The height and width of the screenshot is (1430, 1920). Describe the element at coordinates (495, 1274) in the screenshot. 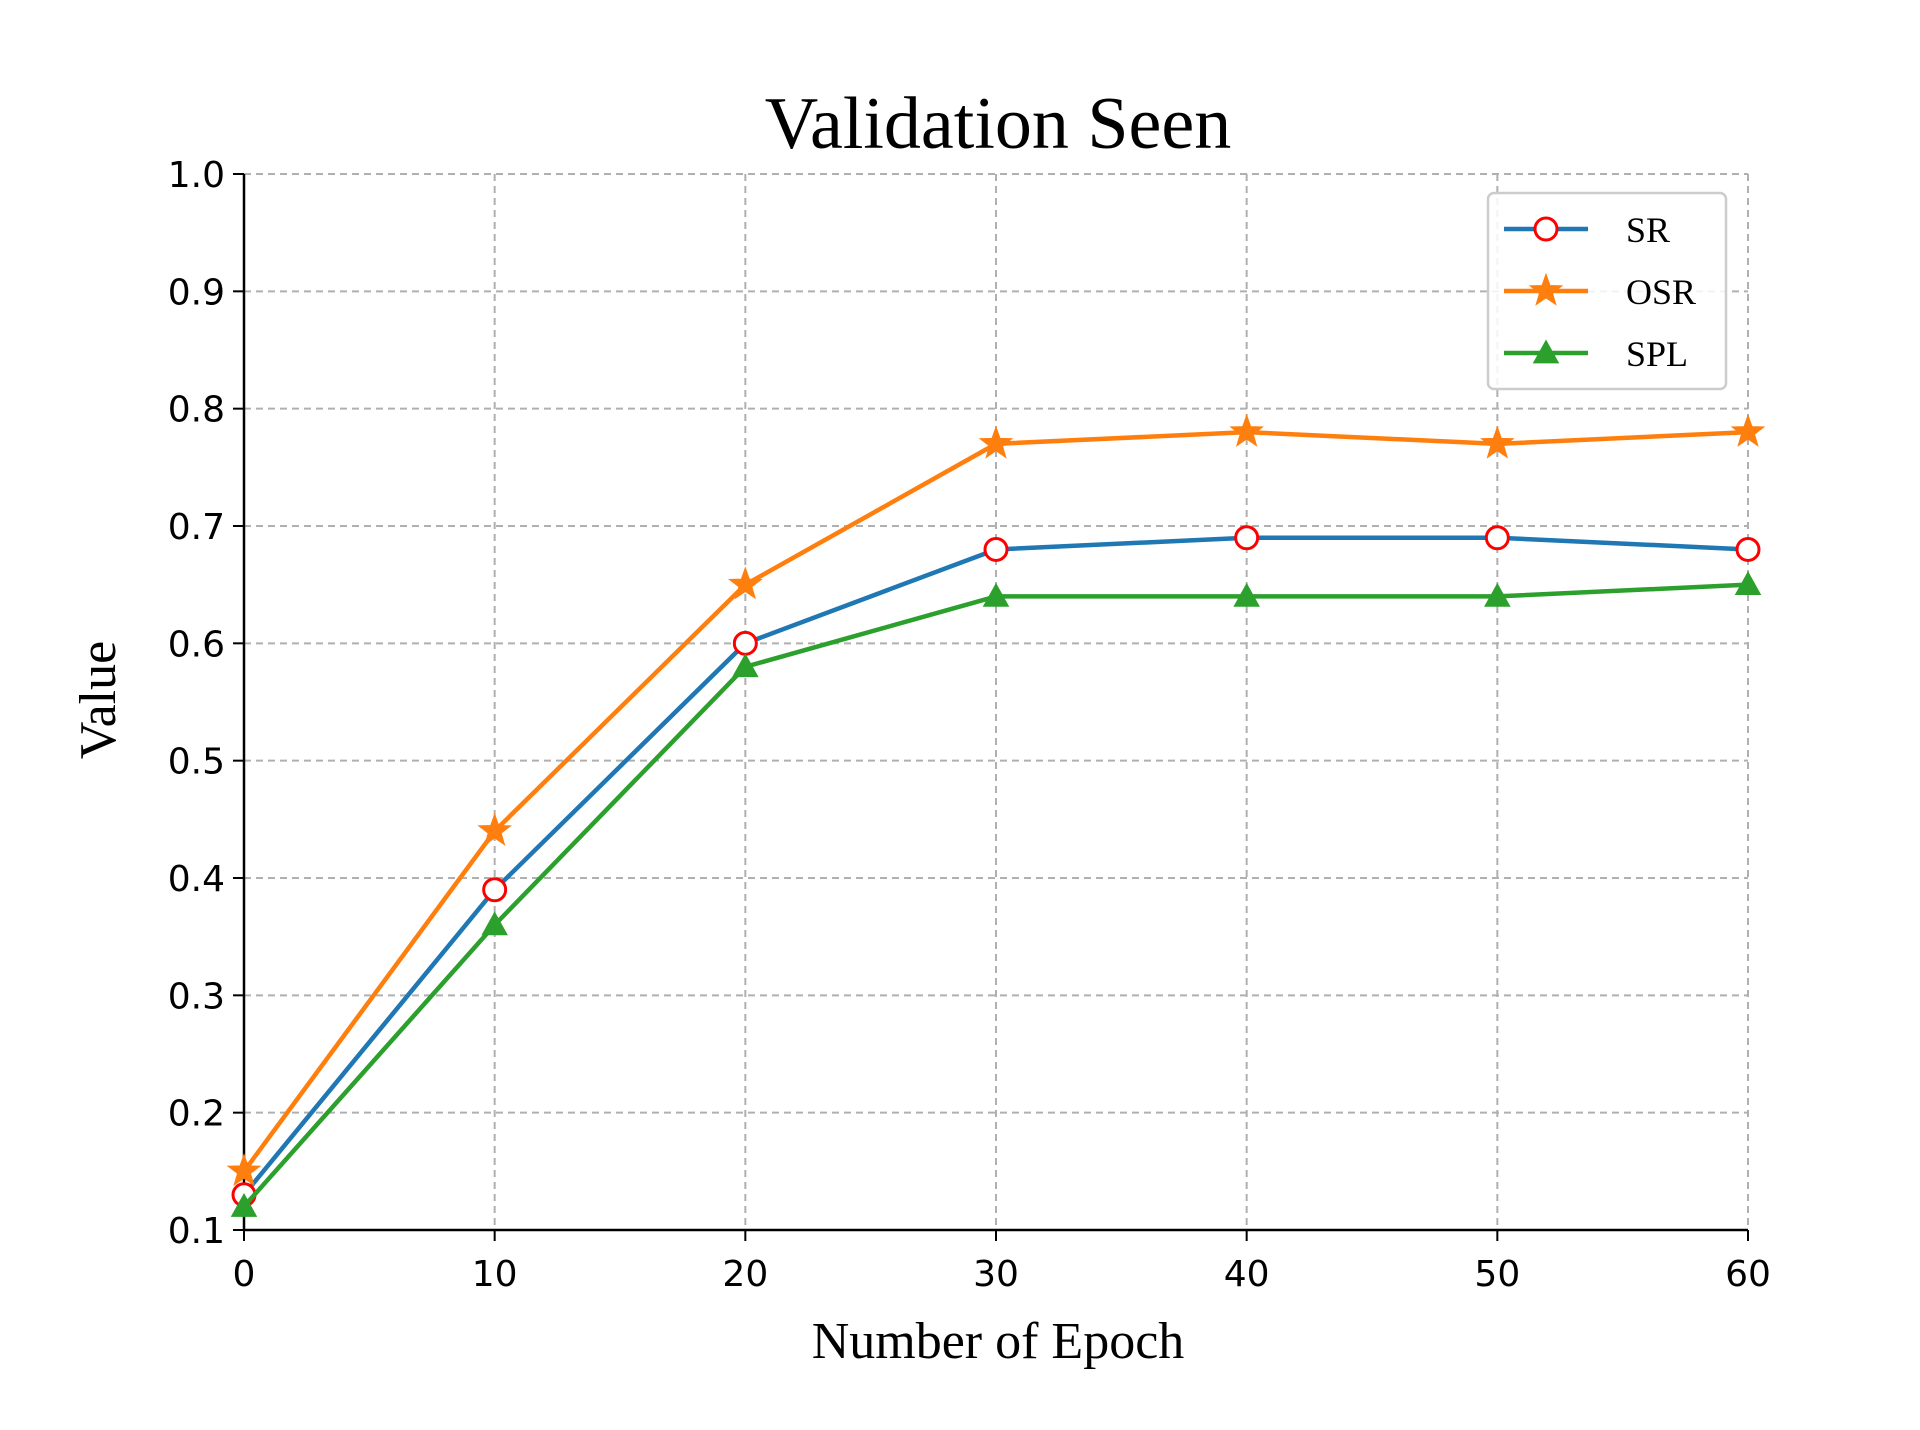

I see `x-tick-label: 10` at that location.